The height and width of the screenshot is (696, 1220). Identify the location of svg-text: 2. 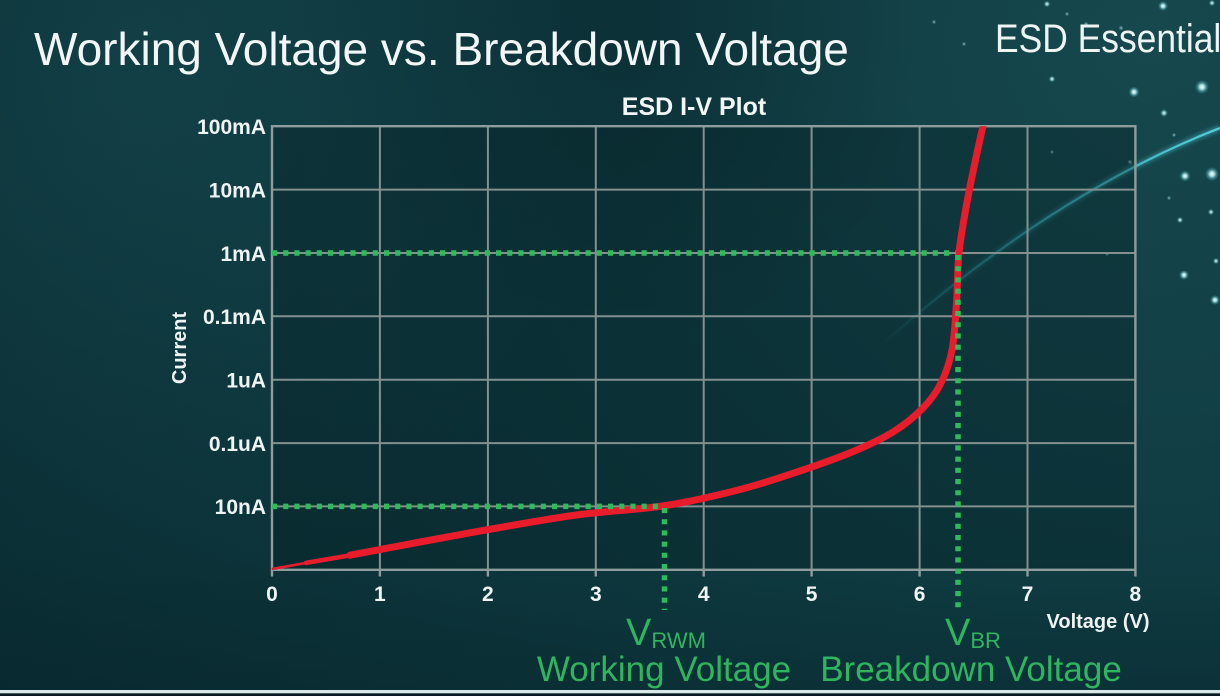
(488, 594).